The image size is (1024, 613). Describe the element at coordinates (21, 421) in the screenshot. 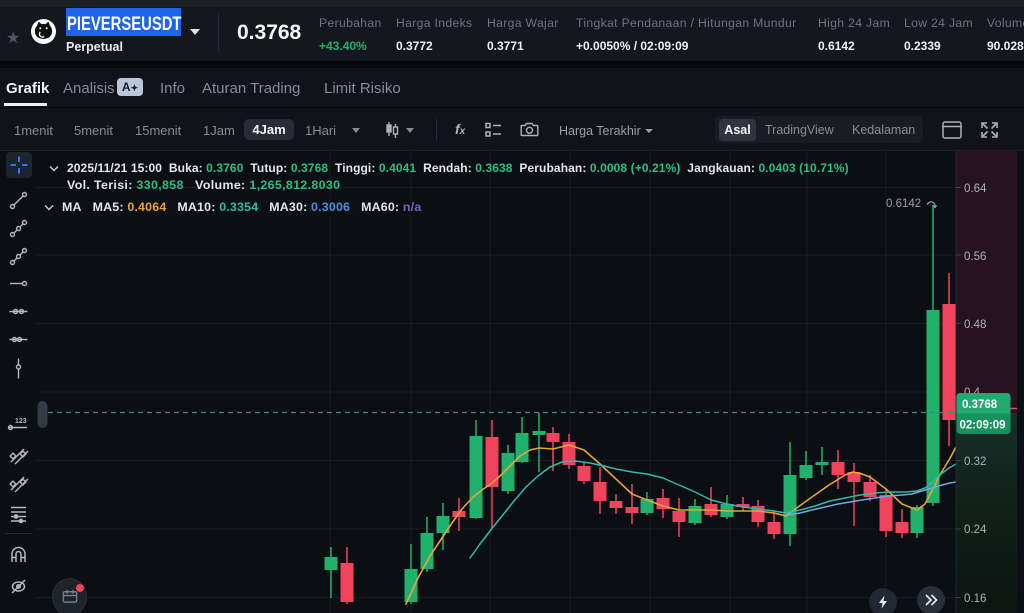

I see `svg-text: 123` at that location.